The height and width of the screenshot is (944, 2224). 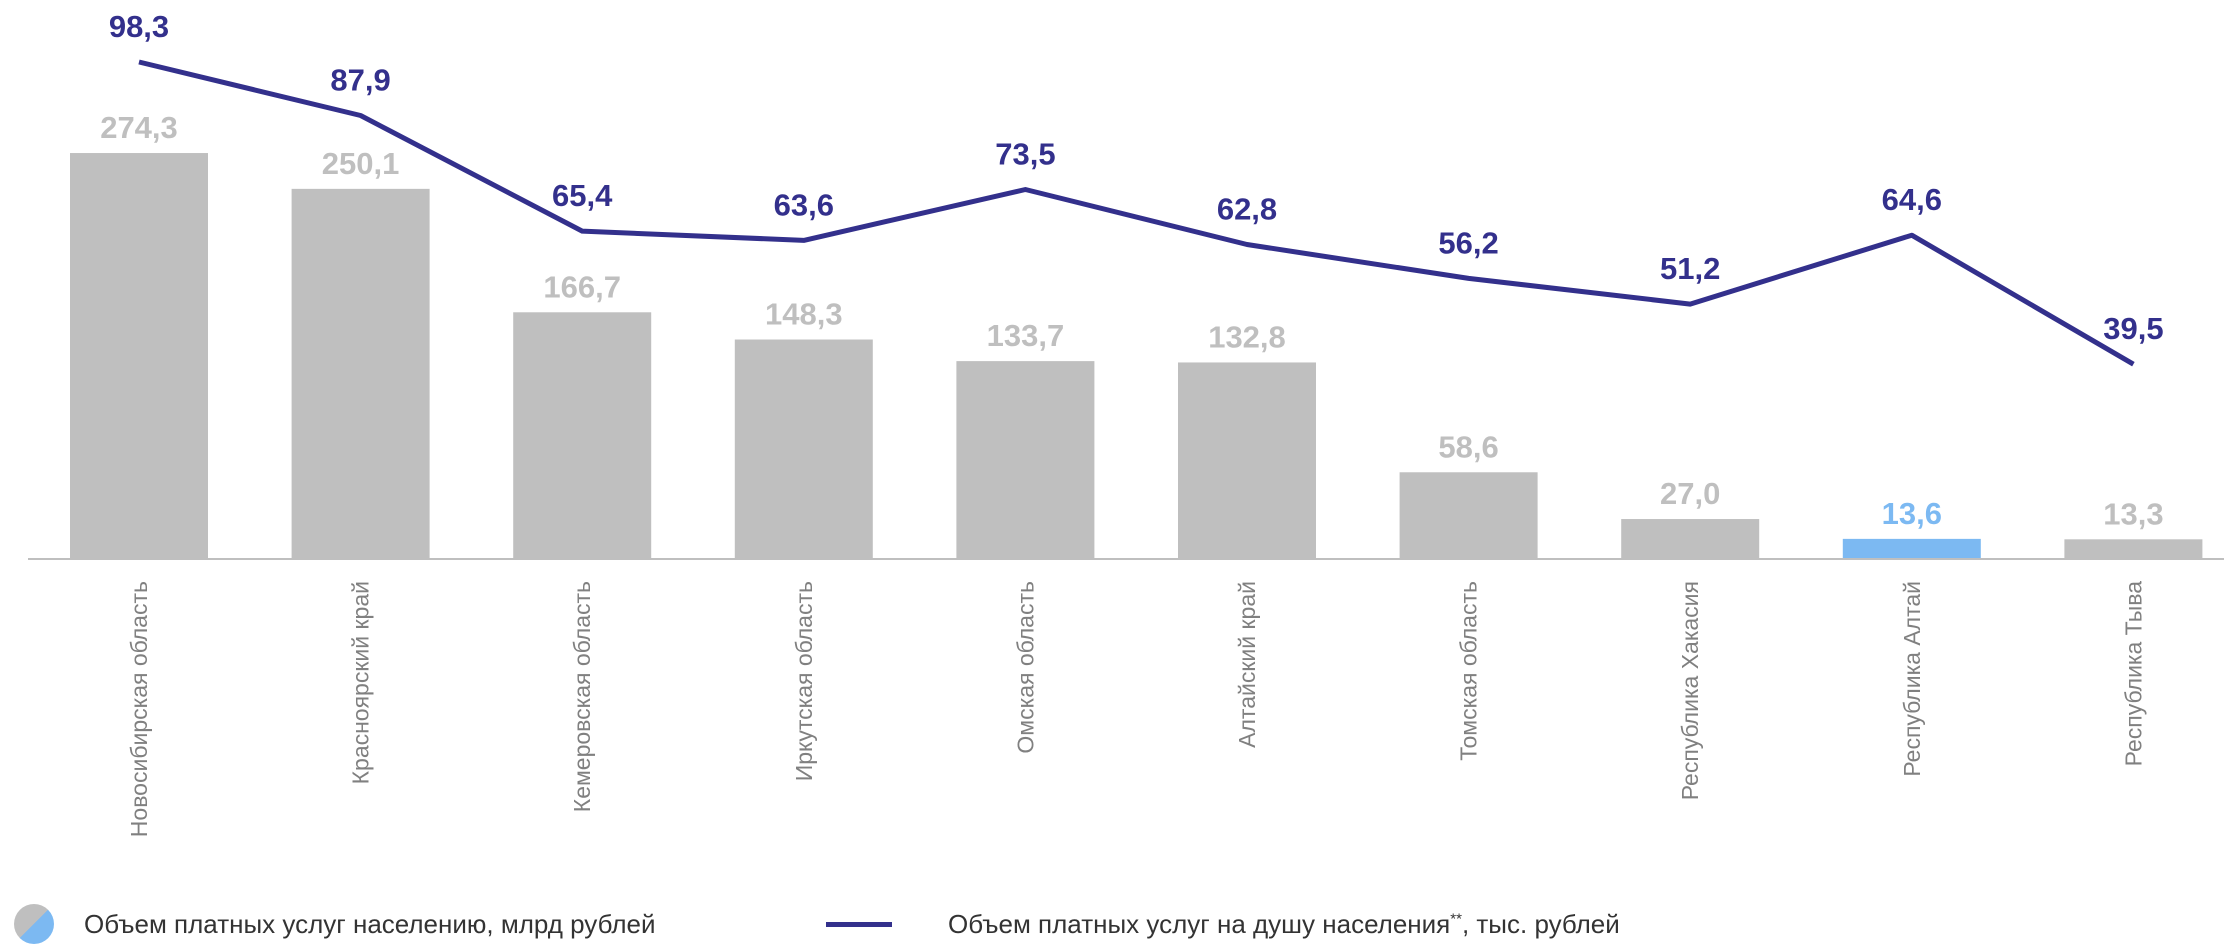 What do you see at coordinates (1456, 918) in the screenshot?
I see `legend-line-label-mark: **` at bounding box center [1456, 918].